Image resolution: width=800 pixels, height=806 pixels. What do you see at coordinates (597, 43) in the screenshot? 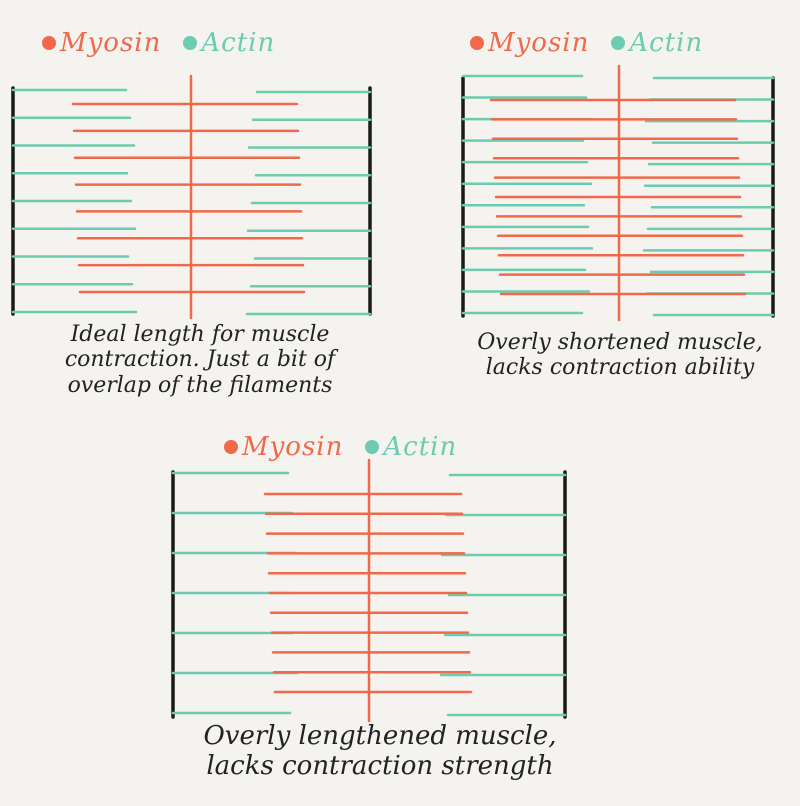
I see `legend-shortened: Myosin Actin` at bounding box center [597, 43].